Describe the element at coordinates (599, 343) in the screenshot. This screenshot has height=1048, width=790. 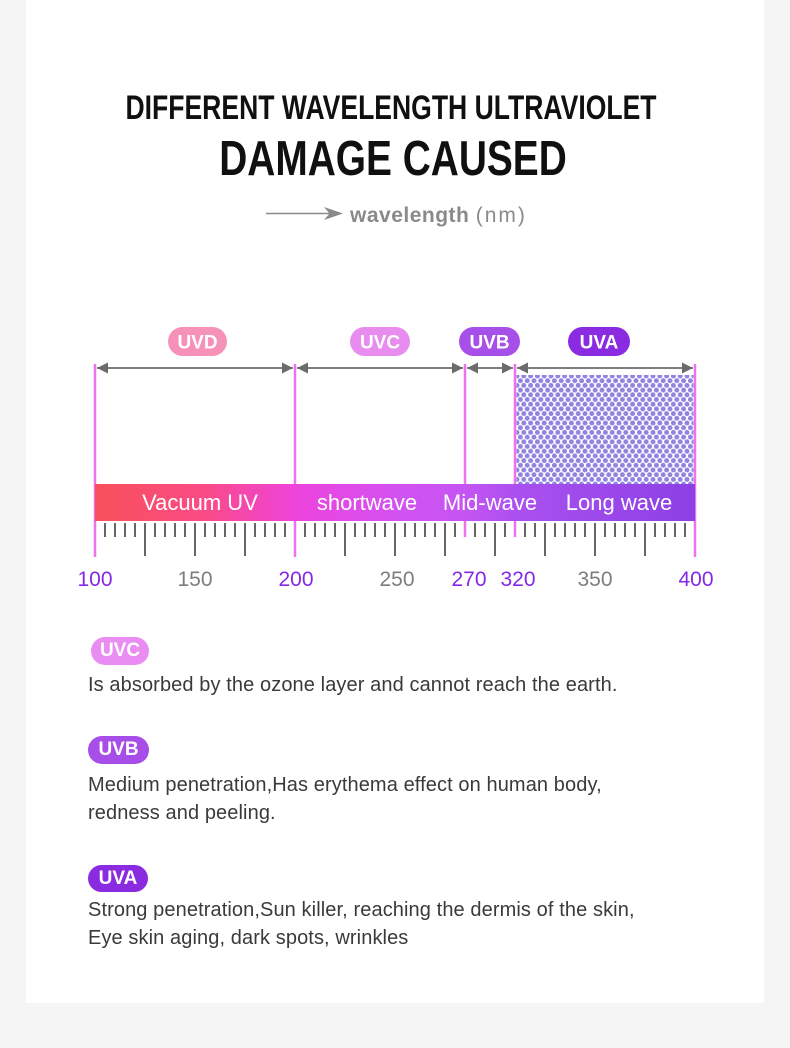
I see `svg-text: UVA` at that location.